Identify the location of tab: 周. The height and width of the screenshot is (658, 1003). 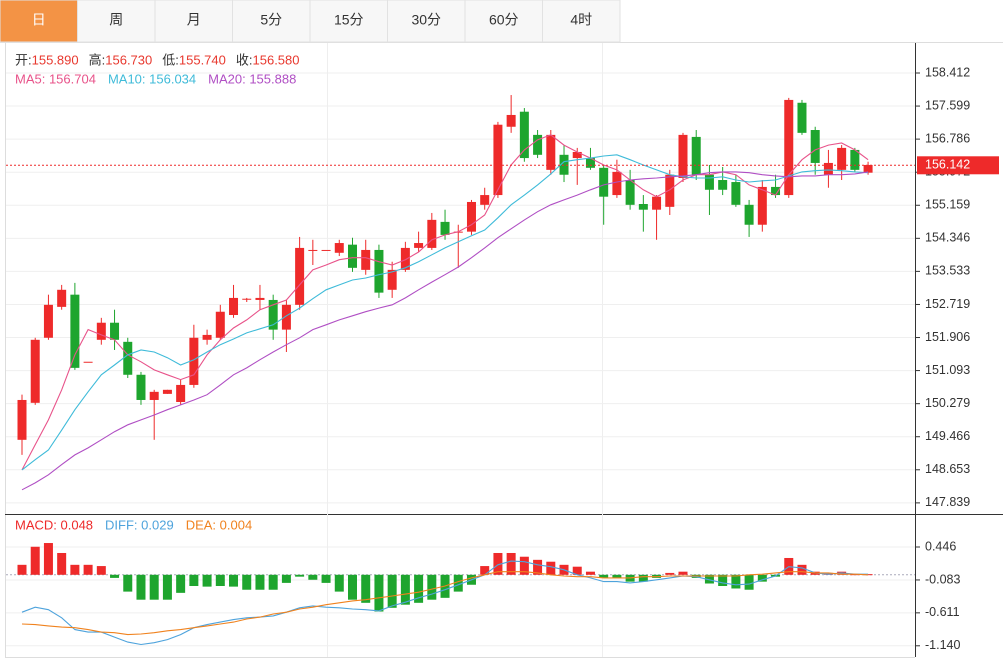
(116, 21).